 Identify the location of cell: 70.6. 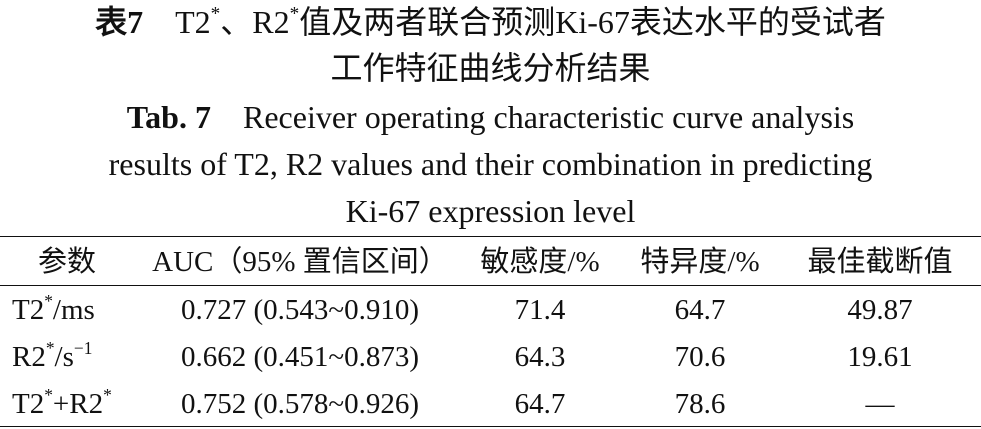
(700, 357).